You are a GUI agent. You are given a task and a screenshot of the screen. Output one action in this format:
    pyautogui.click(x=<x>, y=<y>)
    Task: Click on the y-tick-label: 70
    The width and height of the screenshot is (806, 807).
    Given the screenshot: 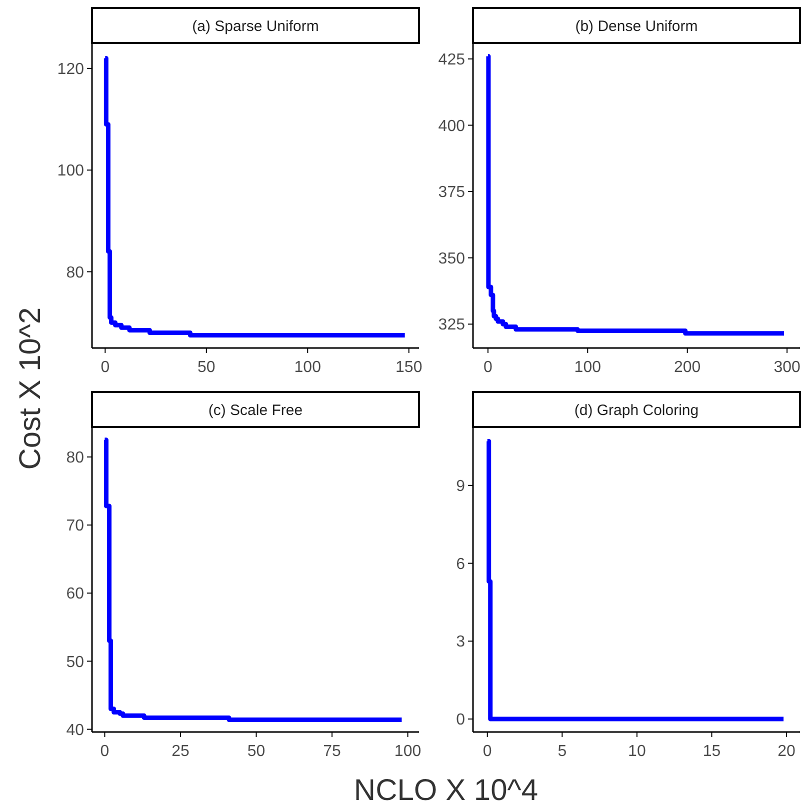 What is the action you would take?
    pyautogui.click(x=75, y=526)
    